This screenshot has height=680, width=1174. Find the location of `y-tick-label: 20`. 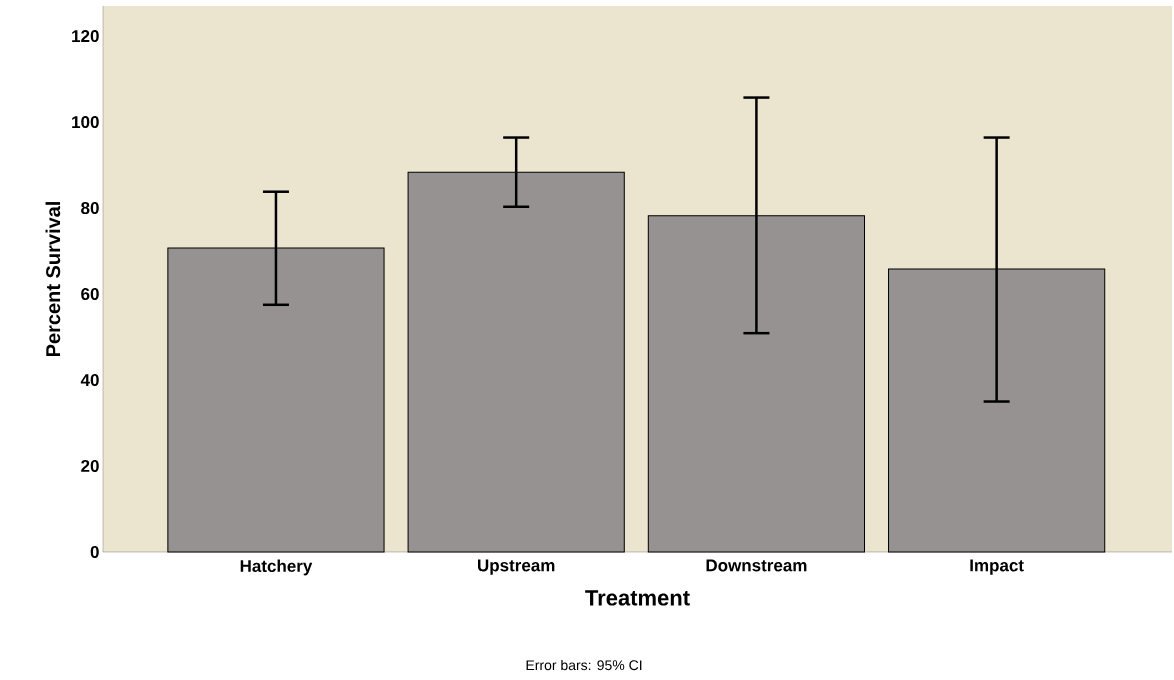

y-tick-label: 20 is located at coordinates (90, 466).